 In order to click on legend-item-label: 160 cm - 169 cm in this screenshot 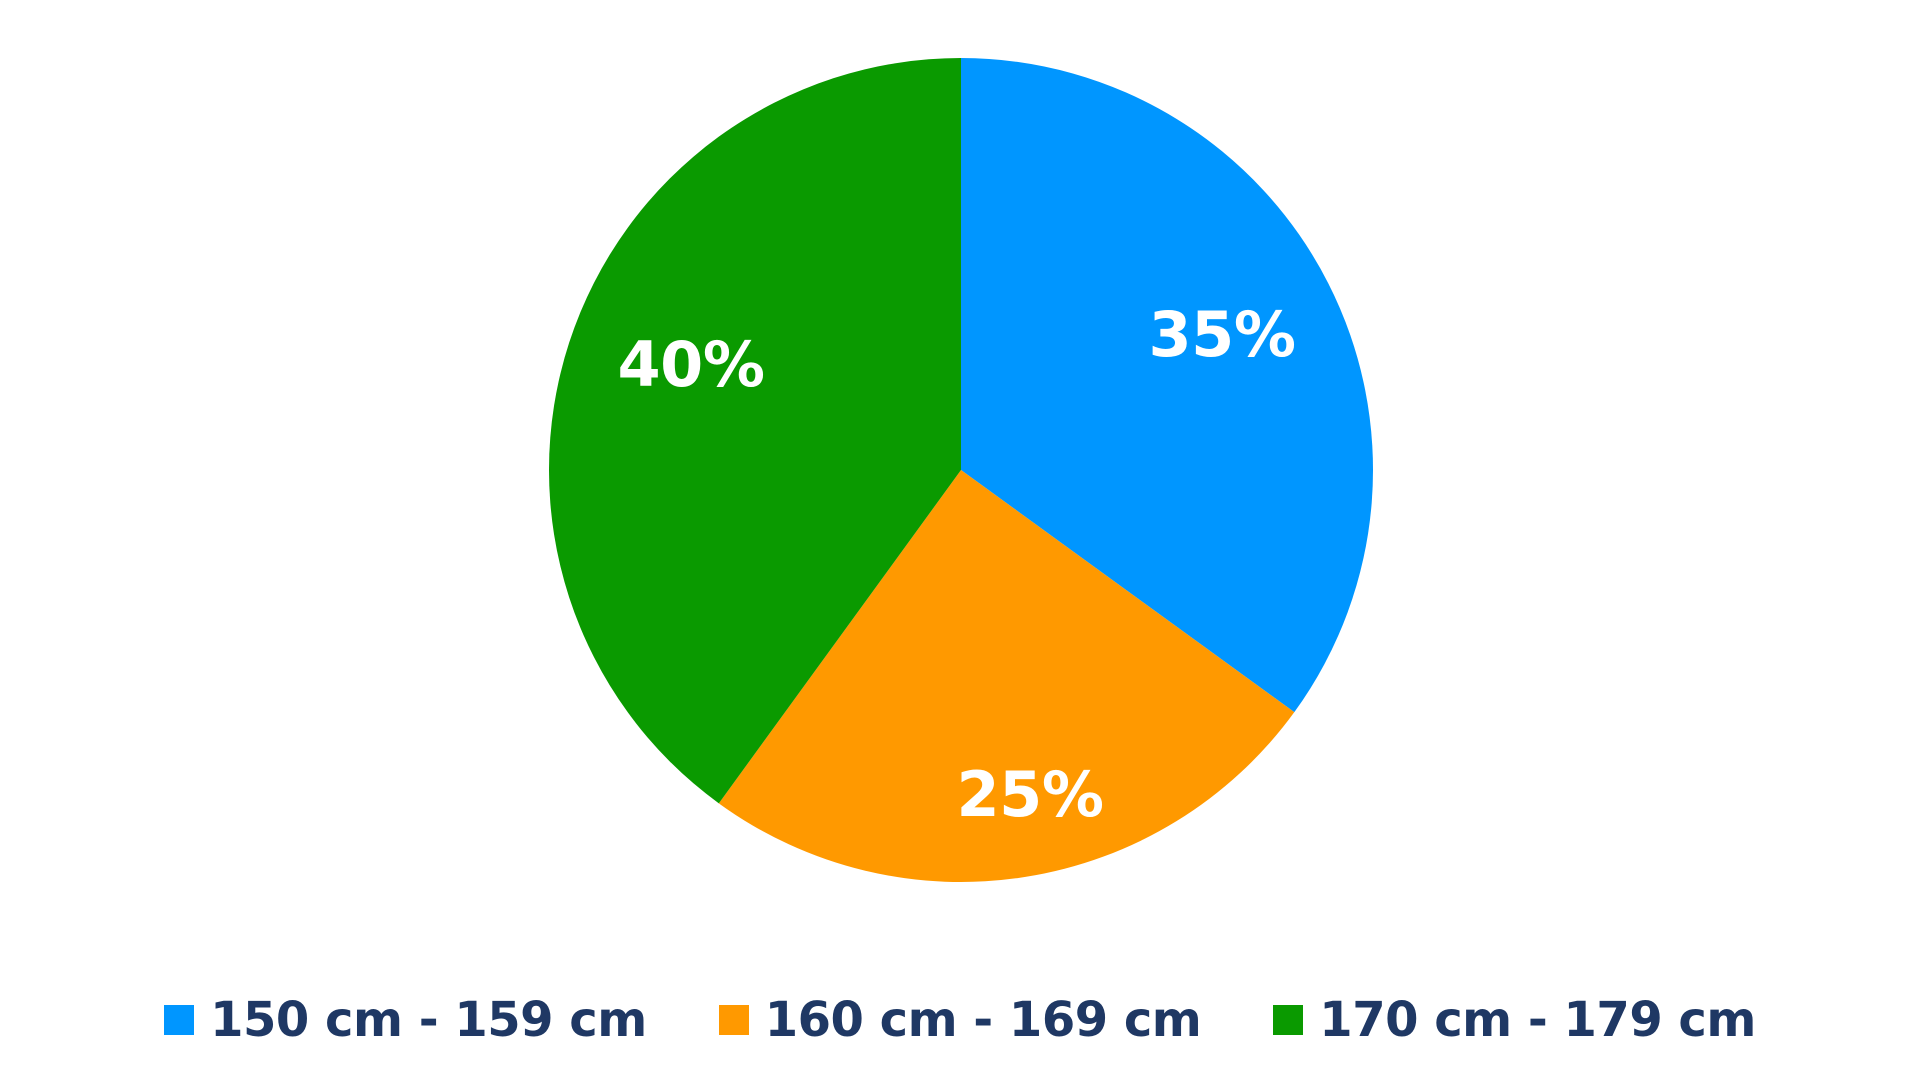, I will do `click(983, 1020)`.